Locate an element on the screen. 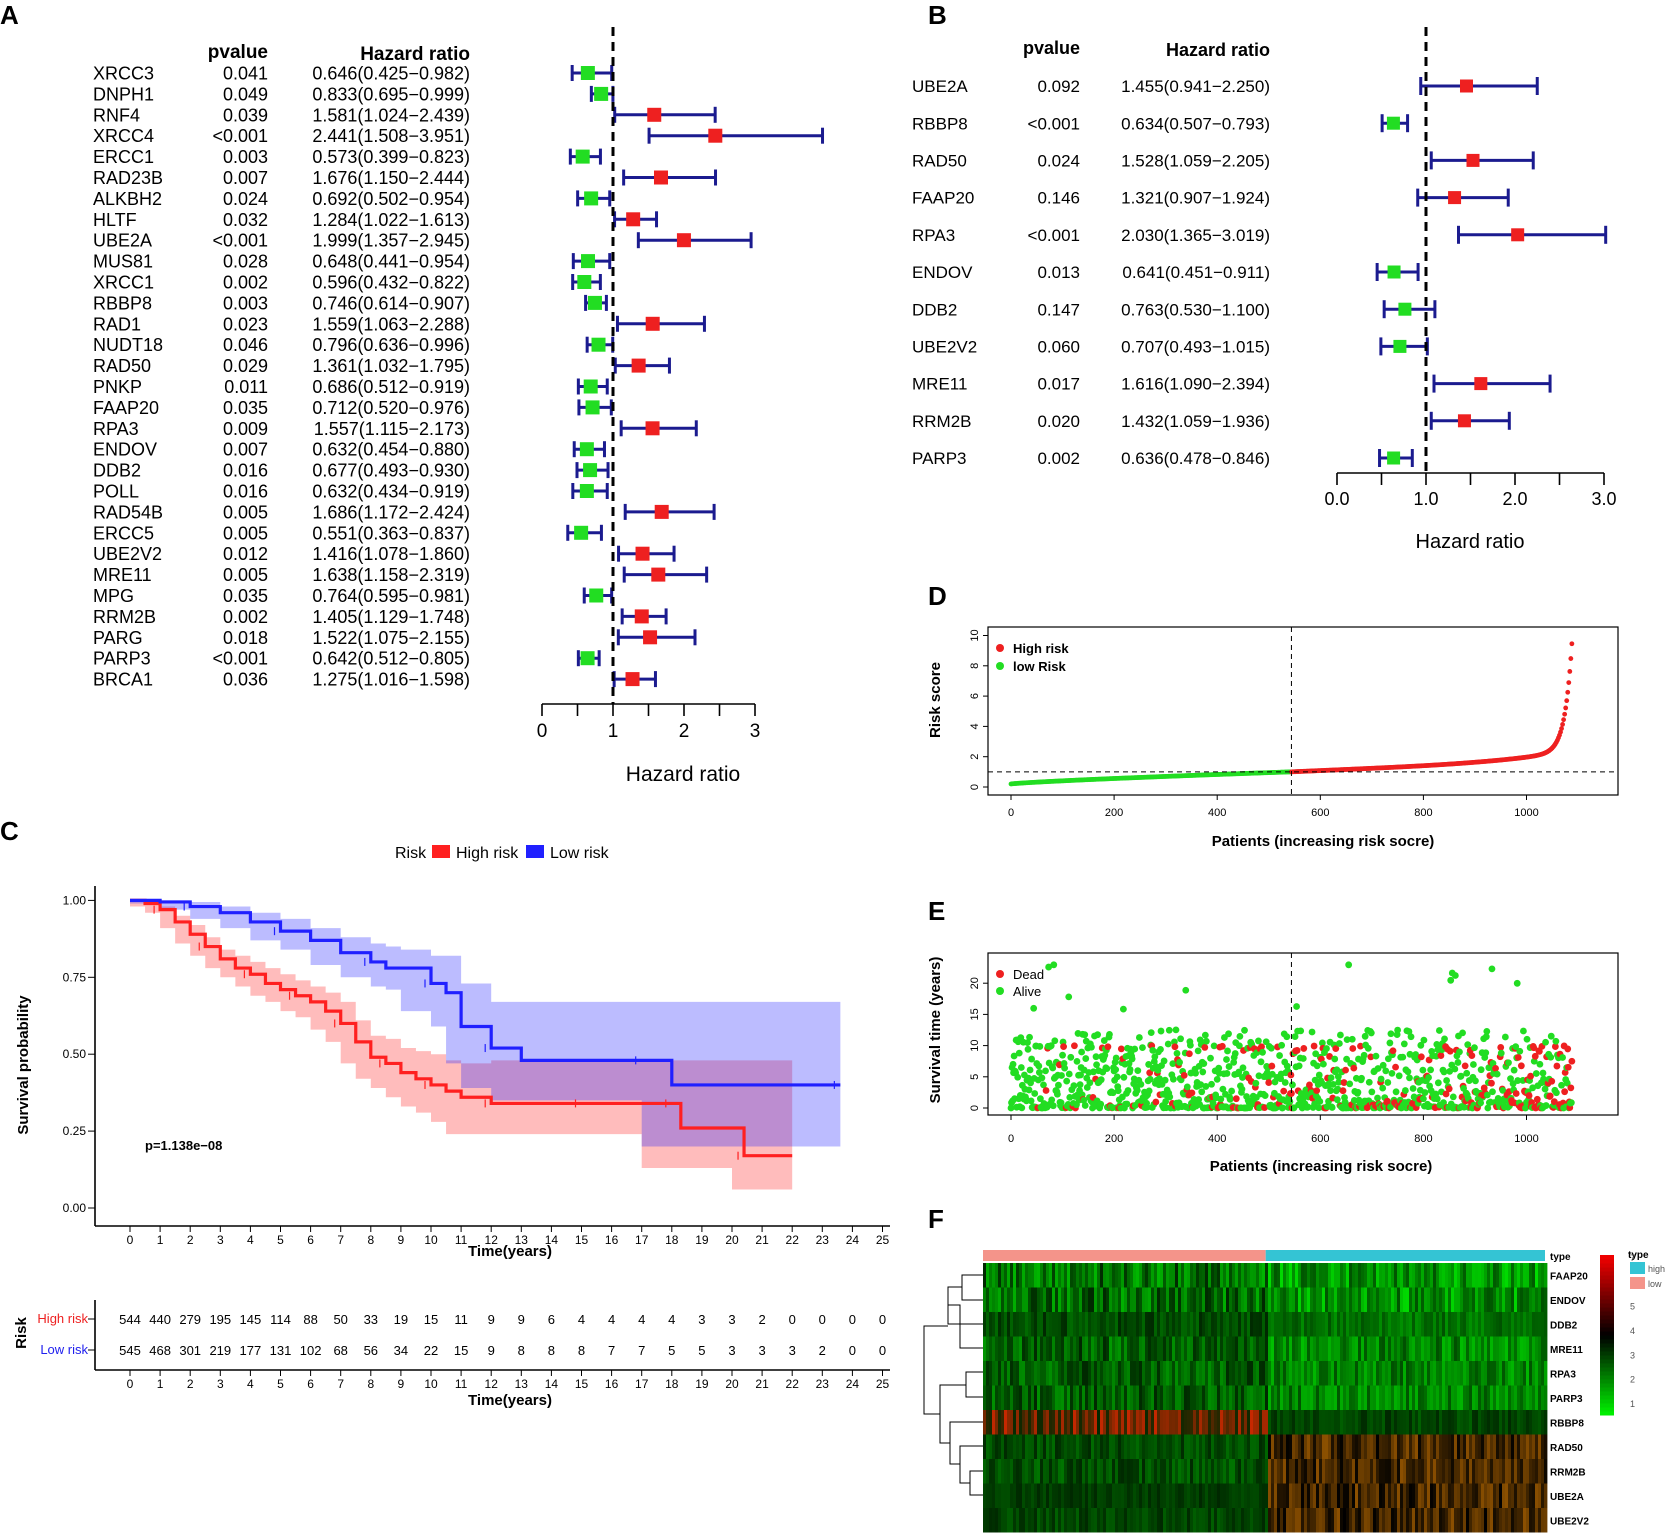  heatmap-dendrogram-branch is located at coordinates (971, 1464).